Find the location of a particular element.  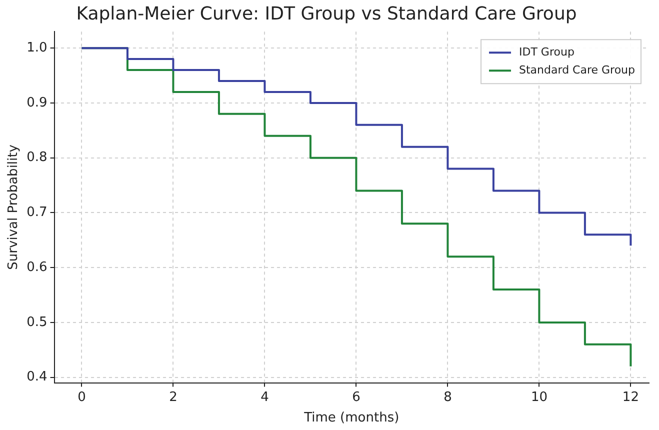

y-tick-label: 0.8 is located at coordinates (37, 158).